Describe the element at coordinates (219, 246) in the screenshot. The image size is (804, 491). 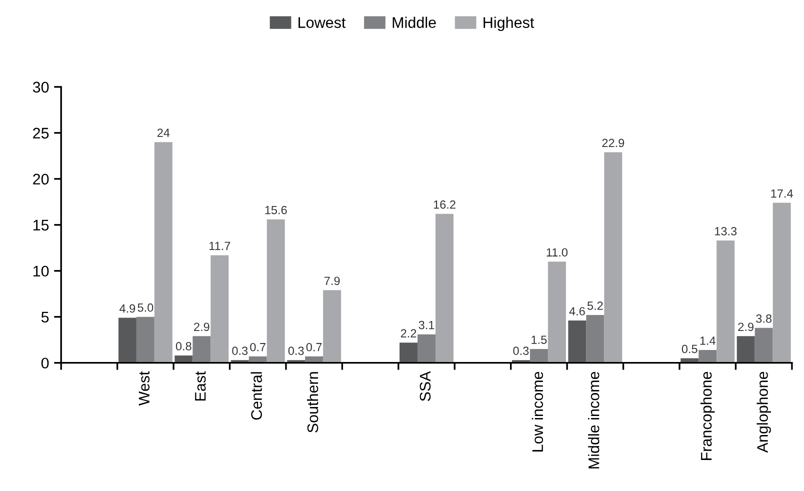
I see `data-label: 11.7` at that location.